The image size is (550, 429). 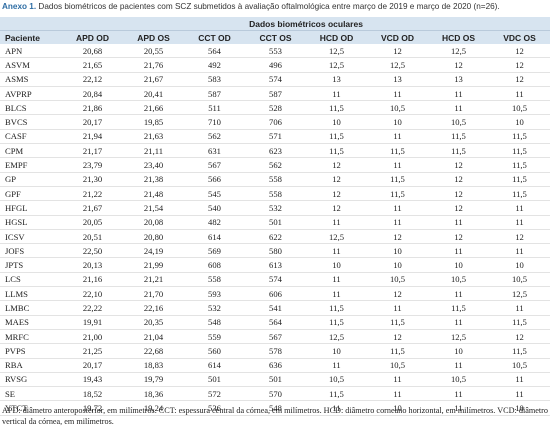 What do you see at coordinates (153, 380) in the screenshot?
I see `value-cell: 19,79` at bounding box center [153, 380].